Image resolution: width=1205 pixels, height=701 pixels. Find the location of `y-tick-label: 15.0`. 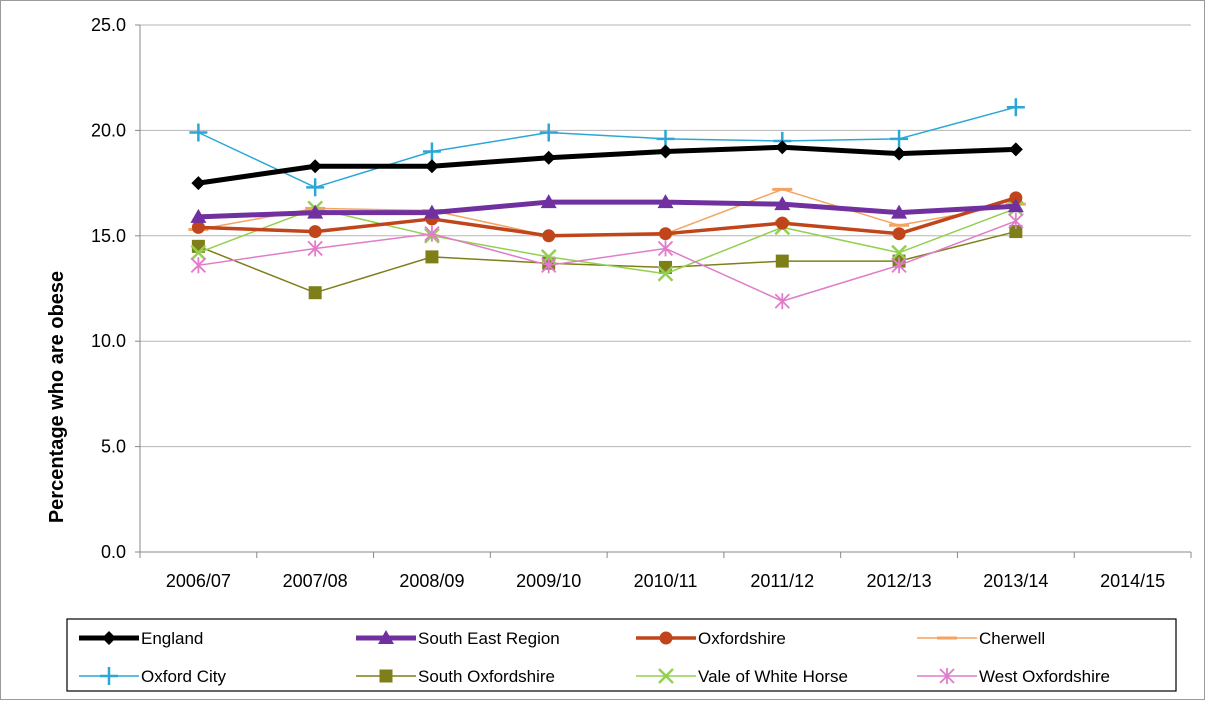

y-tick-label: 15.0 is located at coordinates (108, 236).